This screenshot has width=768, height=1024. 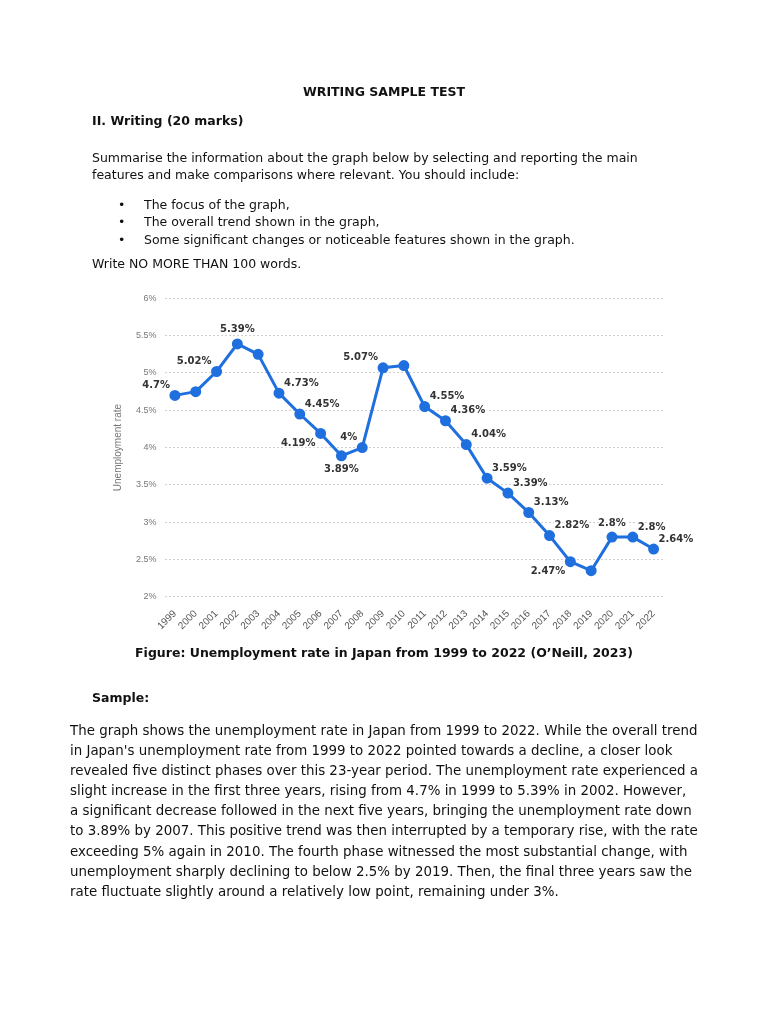 I want to click on text: Summarise the information about the graph below by selecting and reporting the main features and make comparisons where relevant. You should include:, so click(x=365, y=166).